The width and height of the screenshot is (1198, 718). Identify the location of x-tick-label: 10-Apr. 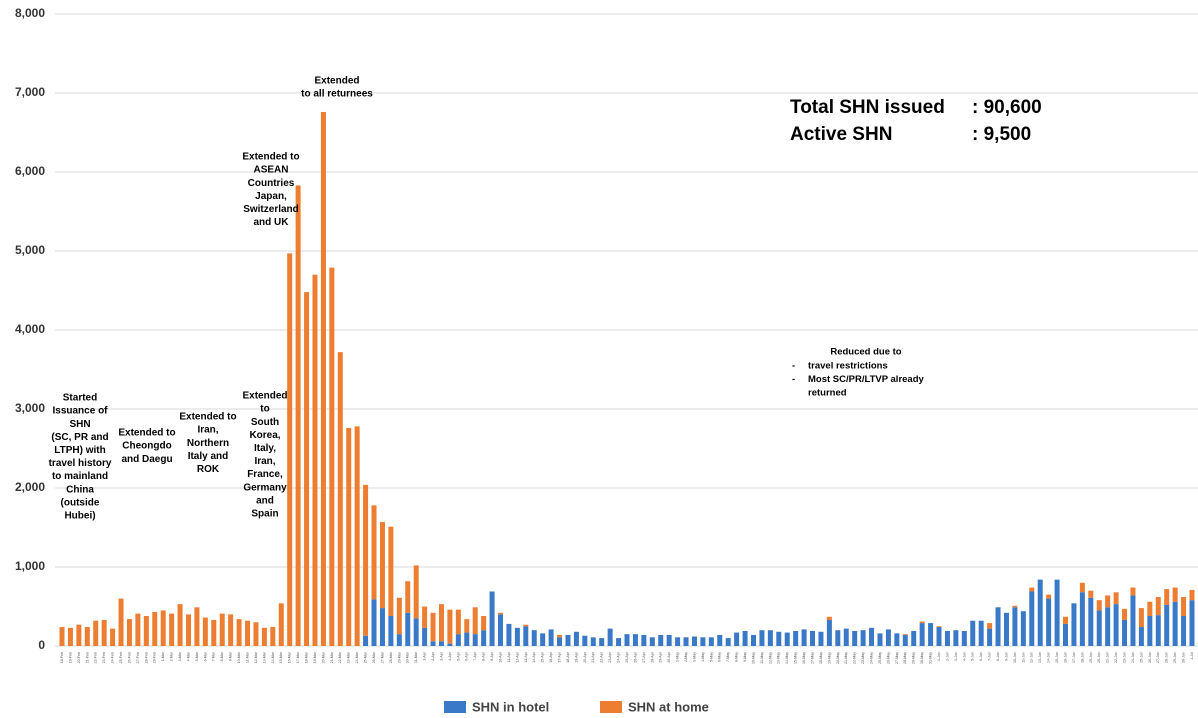
(500, 657).